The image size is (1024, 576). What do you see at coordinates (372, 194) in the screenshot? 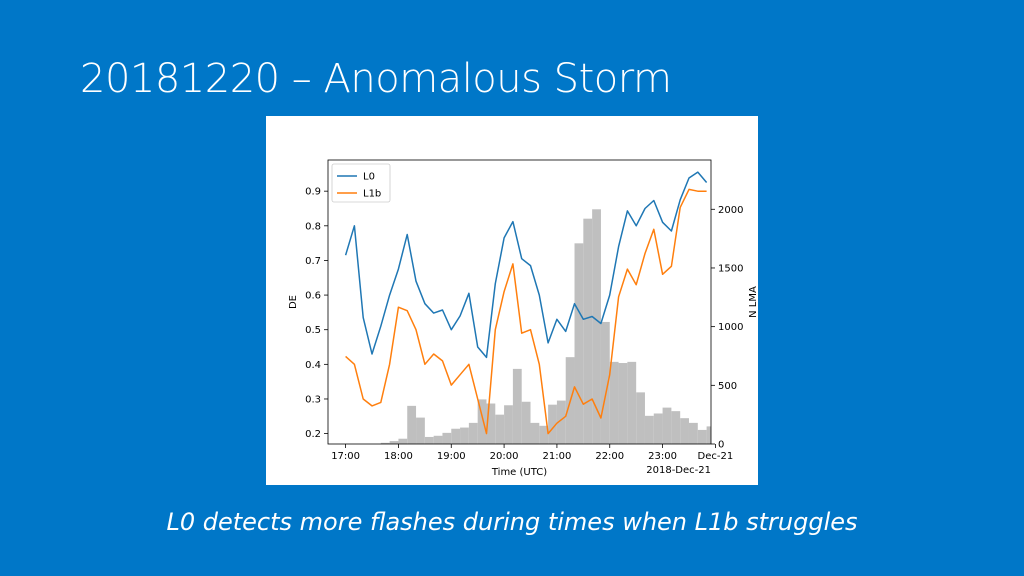
I see `legend-label-l1b: L1b` at bounding box center [372, 194].